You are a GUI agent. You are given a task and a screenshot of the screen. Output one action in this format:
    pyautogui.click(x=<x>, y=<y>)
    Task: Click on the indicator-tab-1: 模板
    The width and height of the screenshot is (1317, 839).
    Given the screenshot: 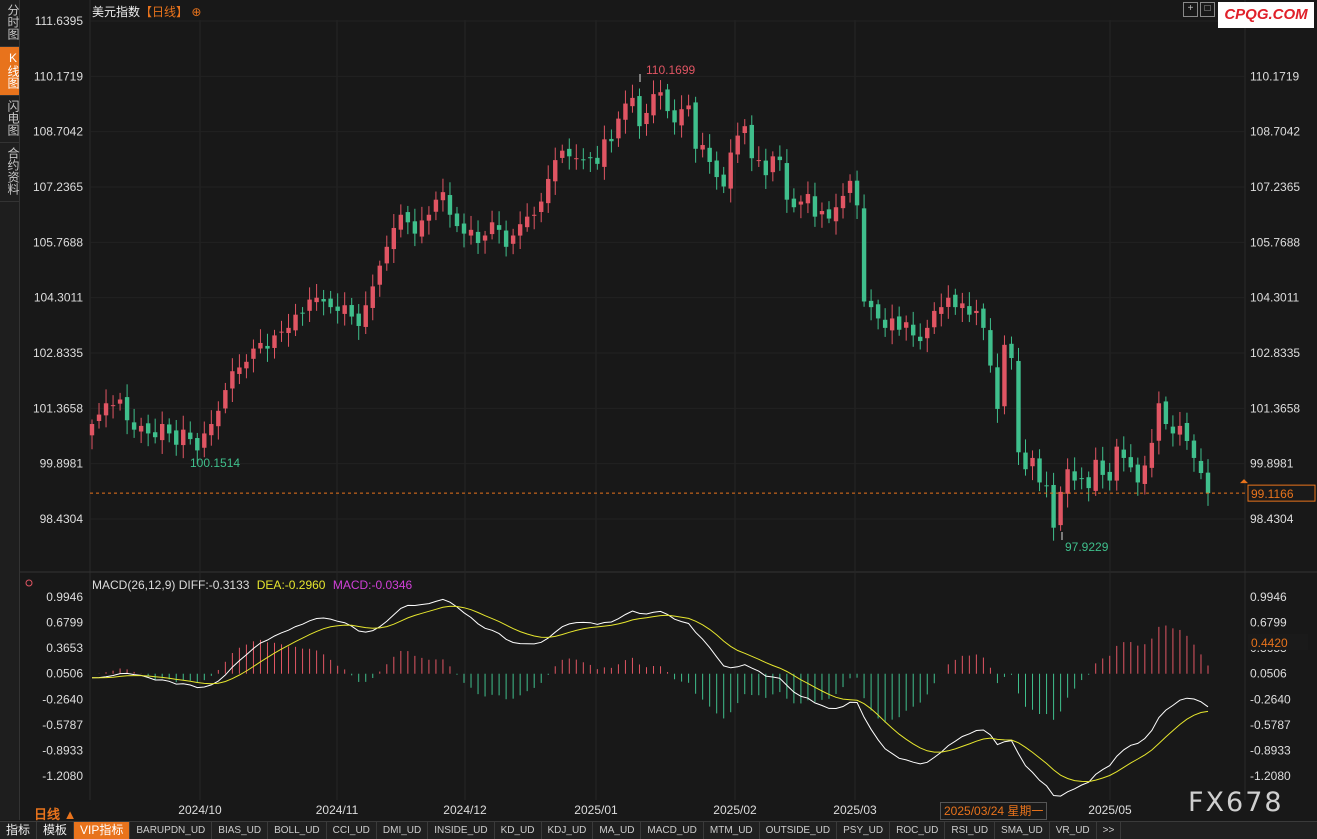 What is the action you would take?
    pyautogui.click(x=56, y=830)
    